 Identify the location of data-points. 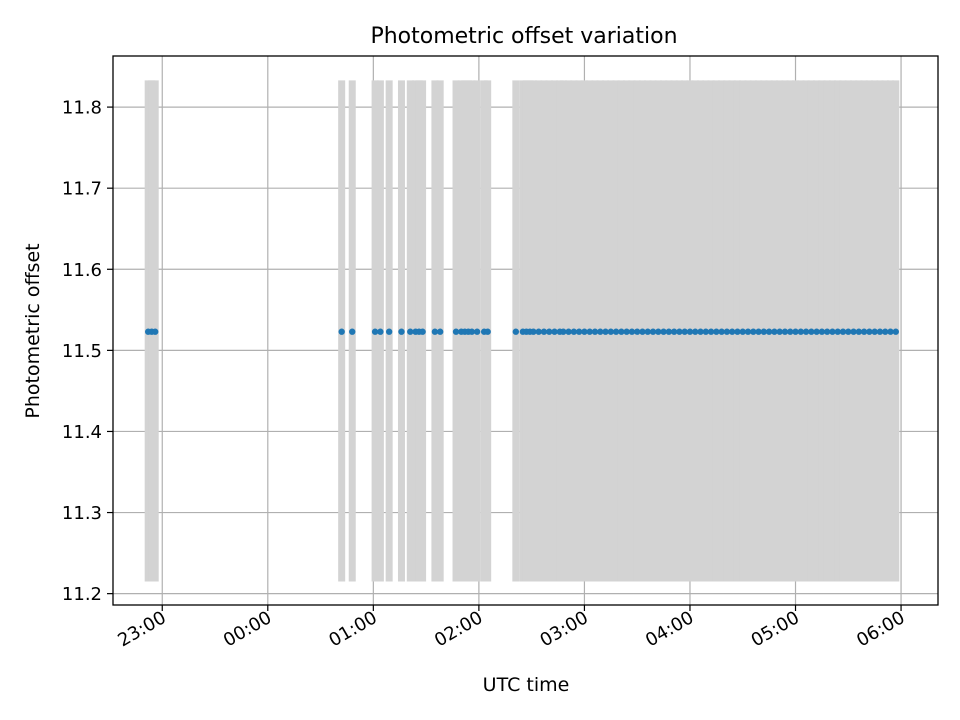
(521, 331).